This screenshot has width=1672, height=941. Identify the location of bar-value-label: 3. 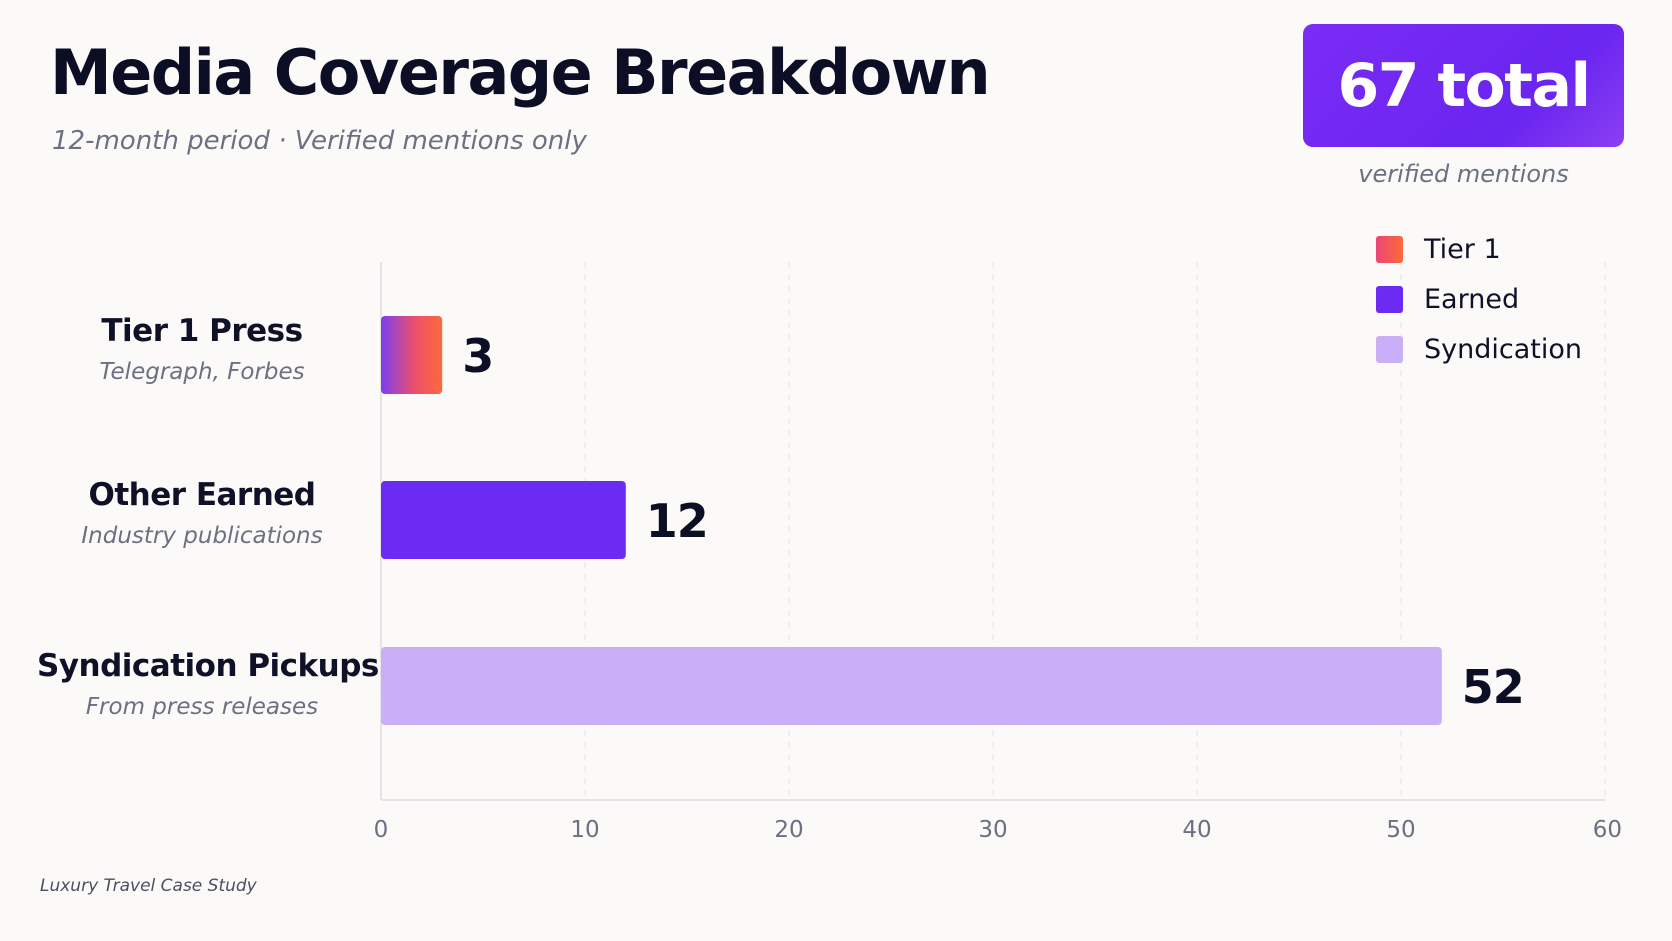
(477, 356).